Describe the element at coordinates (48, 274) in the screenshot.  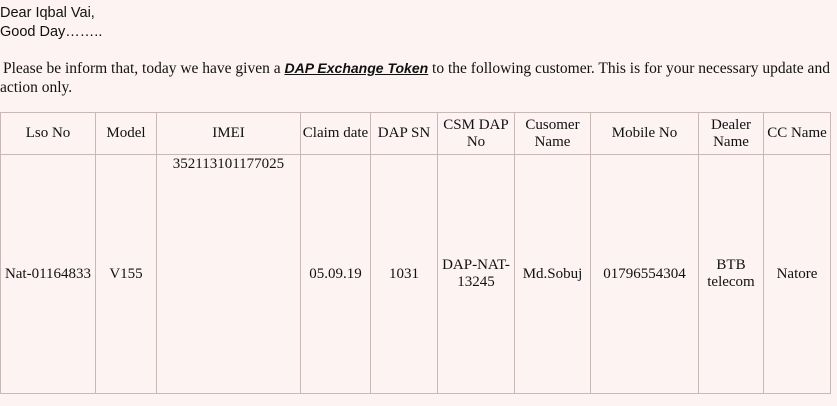
I see `cell-lso-no: Nat-01164833` at that location.